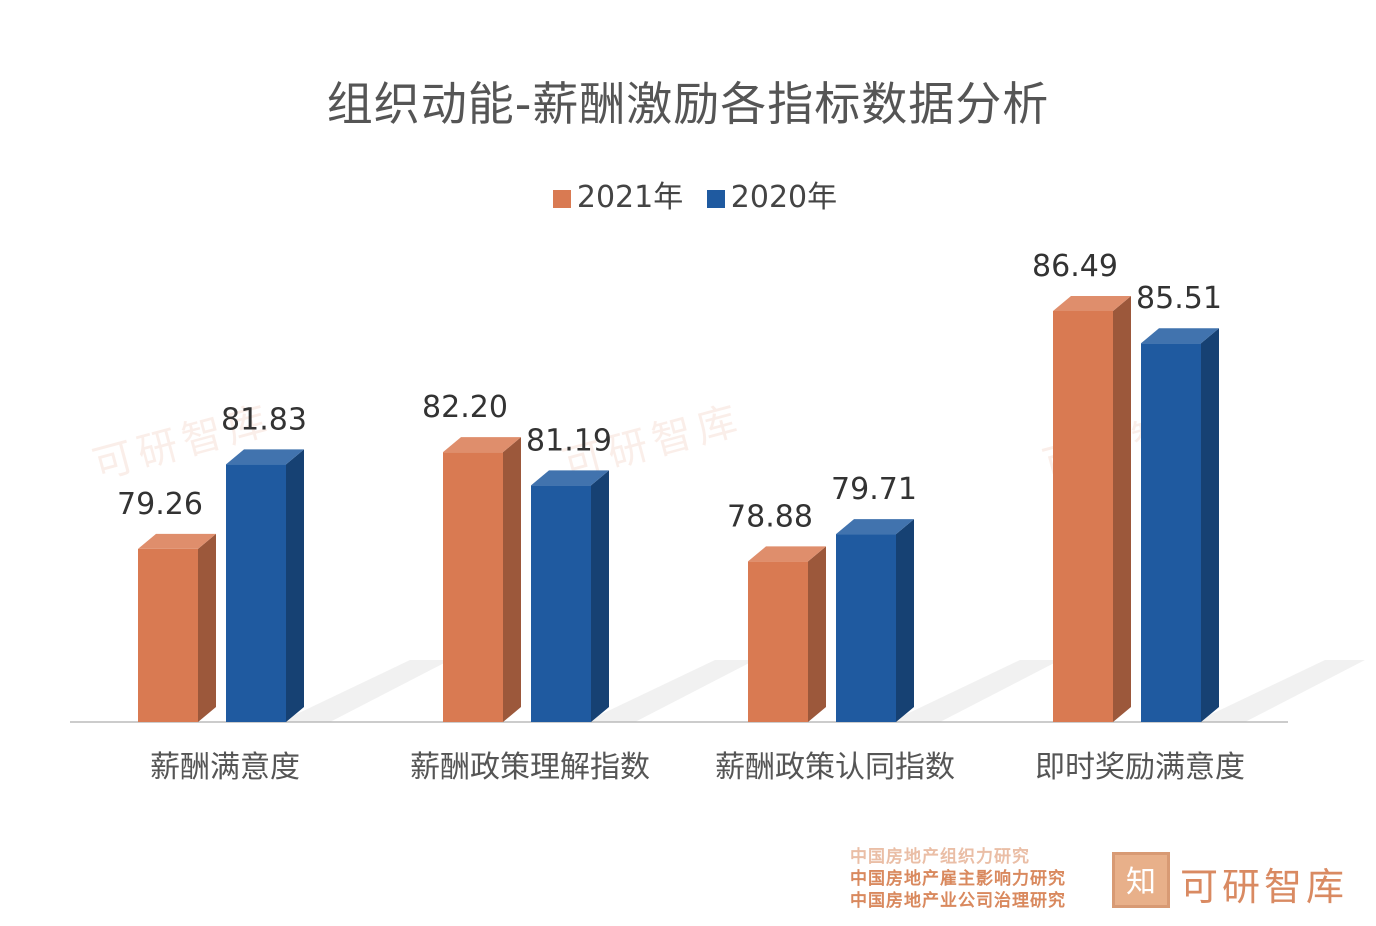 Image resolution: width=1376 pixels, height=926 pixels. Describe the element at coordinates (530, 767) in the screenshot. I see `x-tick-label: 薪酬政策理解指数` at that location.